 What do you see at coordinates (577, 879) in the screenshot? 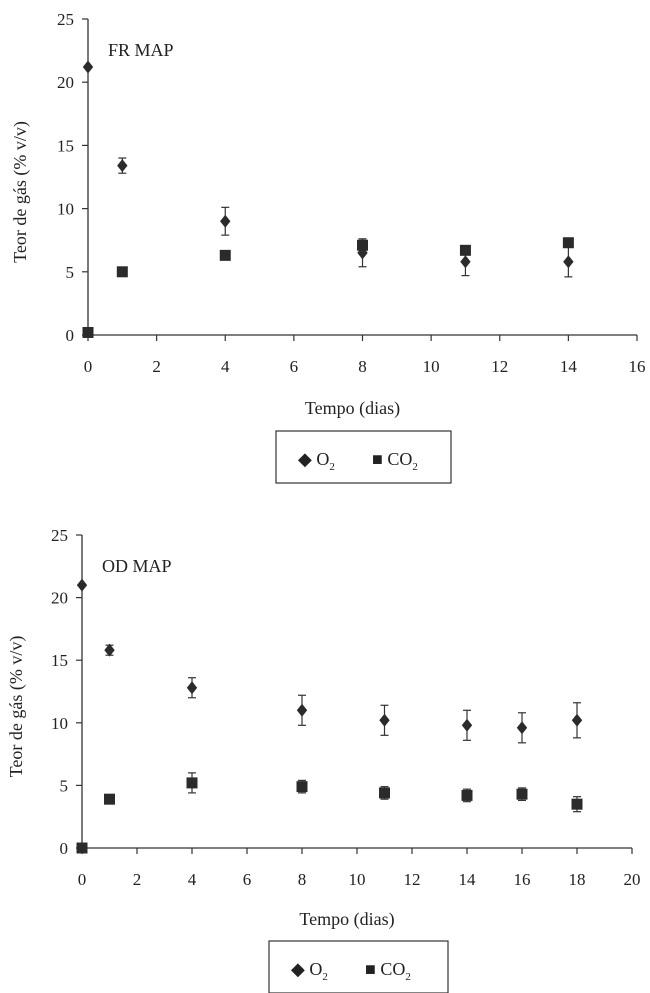
I see `x-tick-label: 18` at bounding box center [577, 879].